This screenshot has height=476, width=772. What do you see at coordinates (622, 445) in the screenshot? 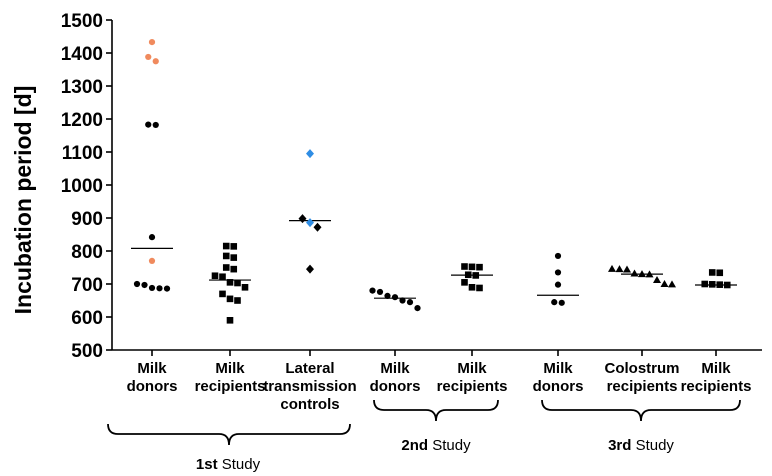
I see `study-label-ordinal: 3rd` at bounding box center [622, 445].